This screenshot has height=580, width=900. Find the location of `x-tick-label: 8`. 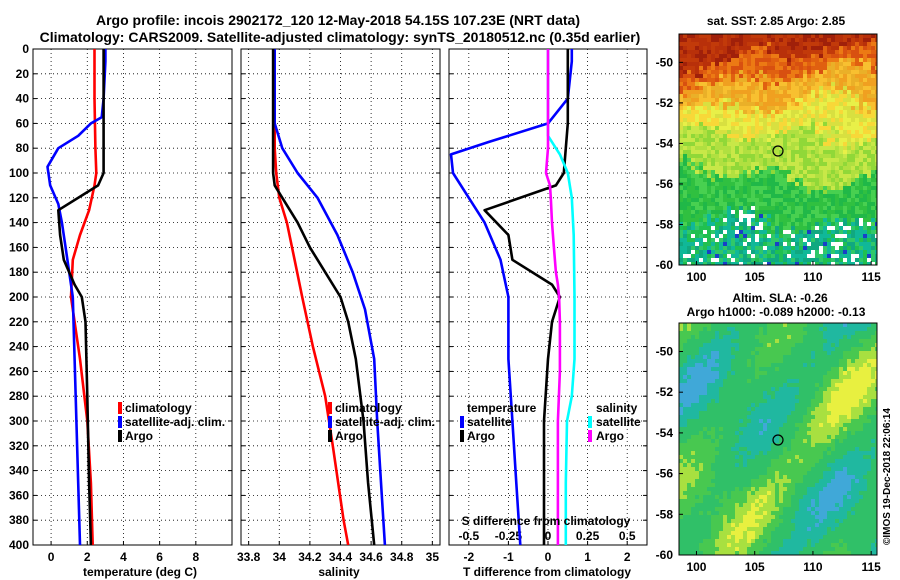

x-tick-label: 8 is located at coordinates (195, 557).